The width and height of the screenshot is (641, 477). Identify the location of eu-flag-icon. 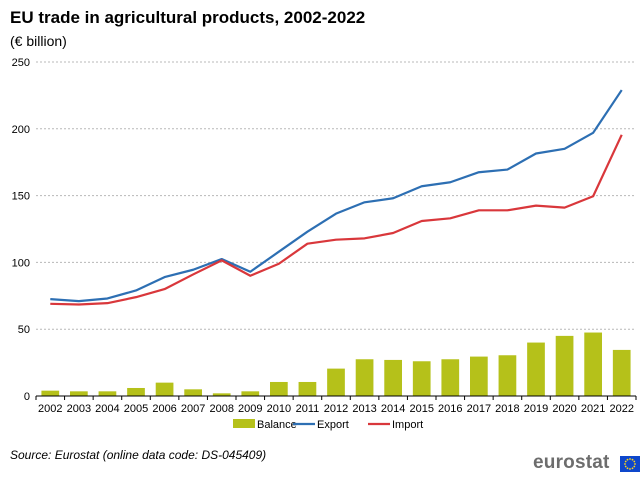
(630, 464).